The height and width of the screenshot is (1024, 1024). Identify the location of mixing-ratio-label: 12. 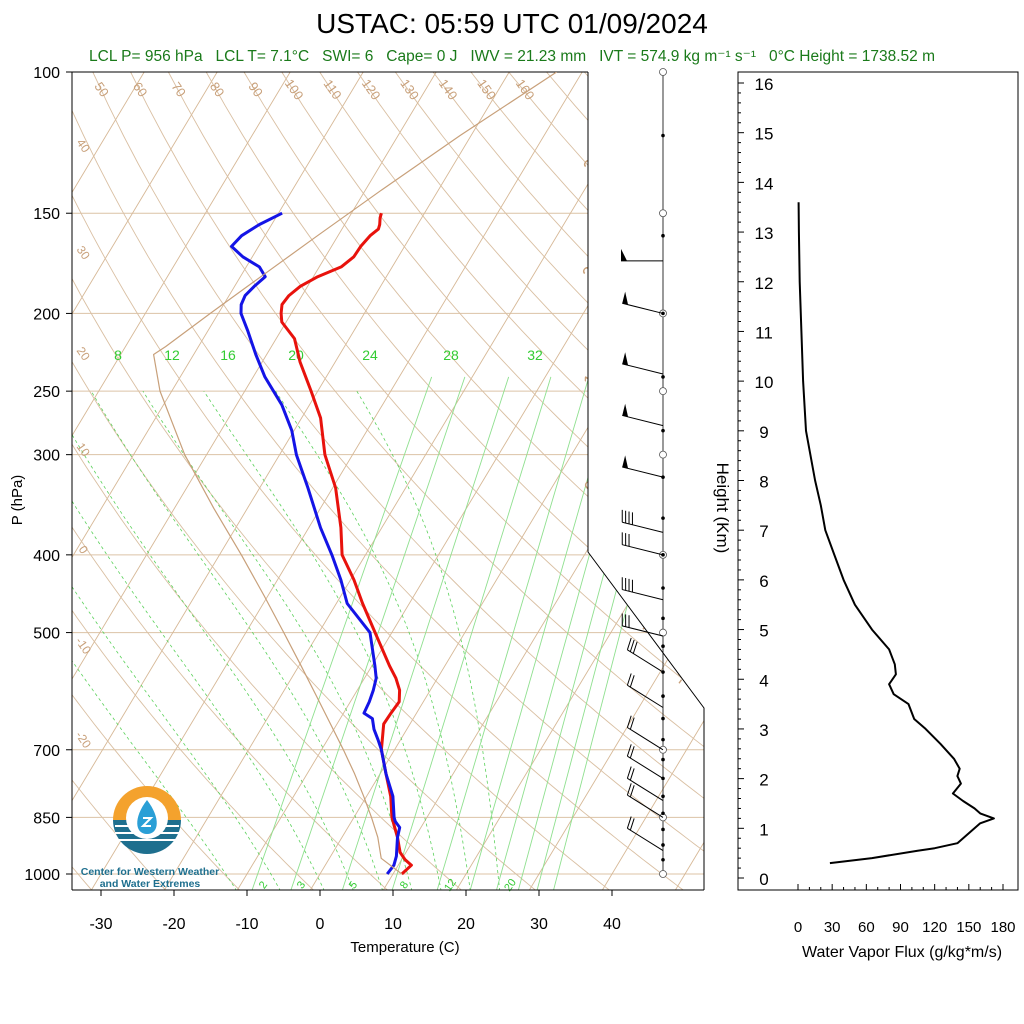
(172, 355).